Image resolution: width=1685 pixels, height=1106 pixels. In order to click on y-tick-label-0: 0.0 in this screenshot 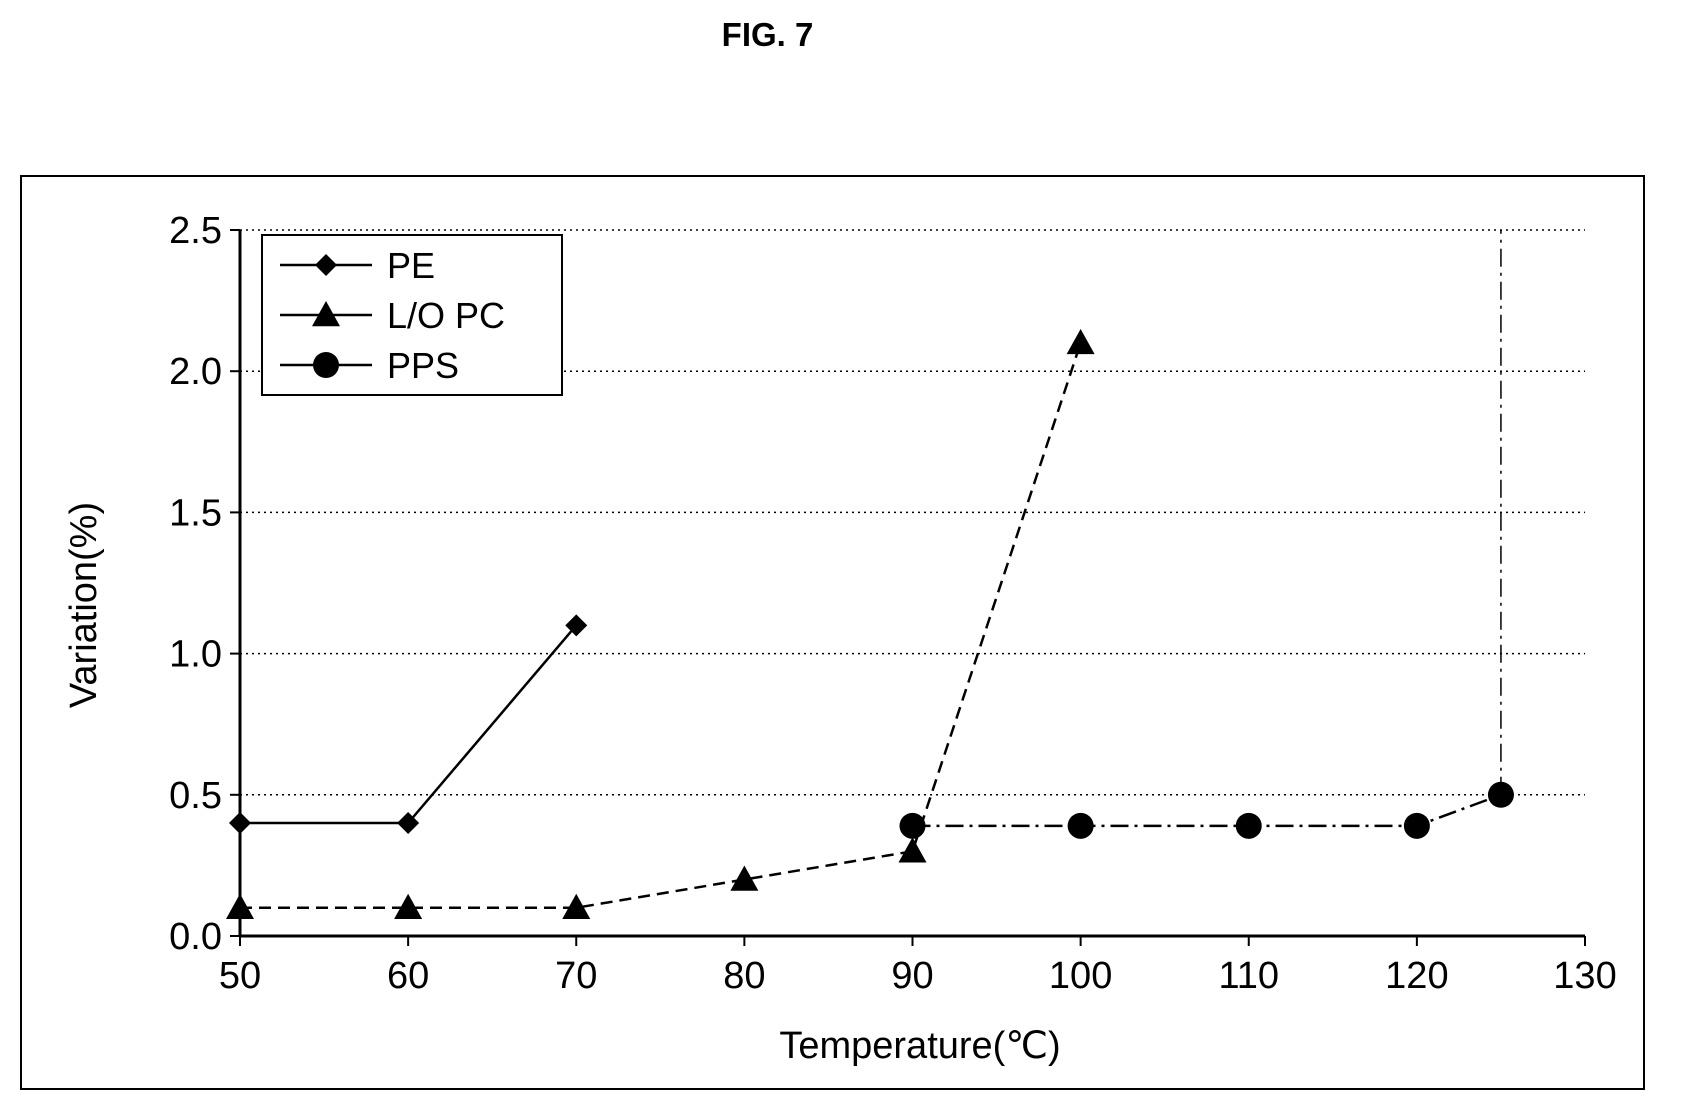, I will do `click(195, 937)`.